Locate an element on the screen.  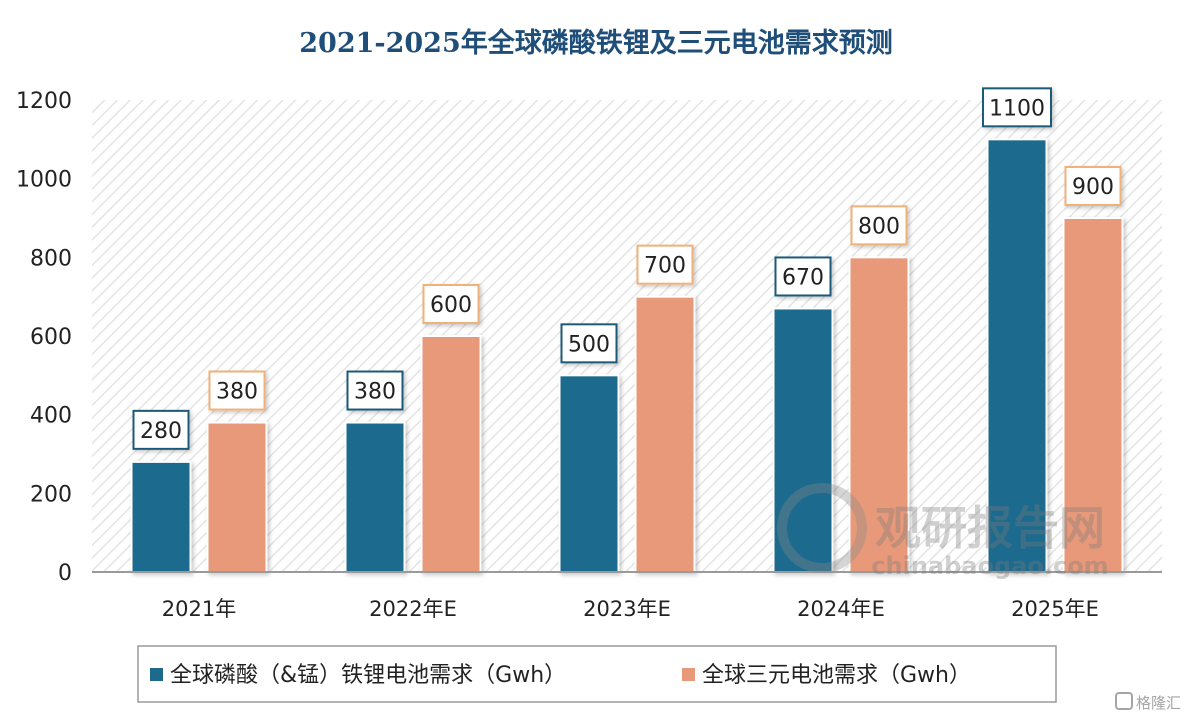
legend-box is located at coordinates (597, 674).